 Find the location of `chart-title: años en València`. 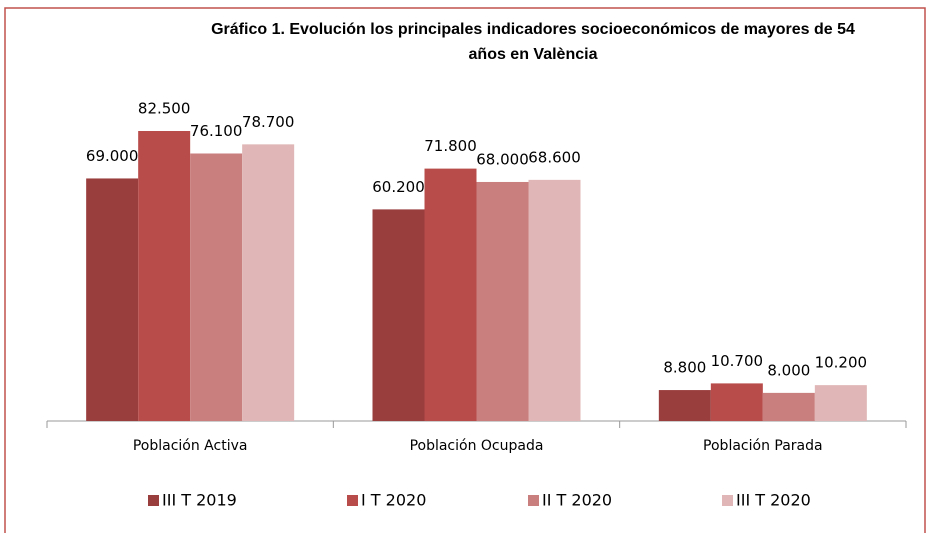

chart-title: años en València is located at coordinates (533, 54).